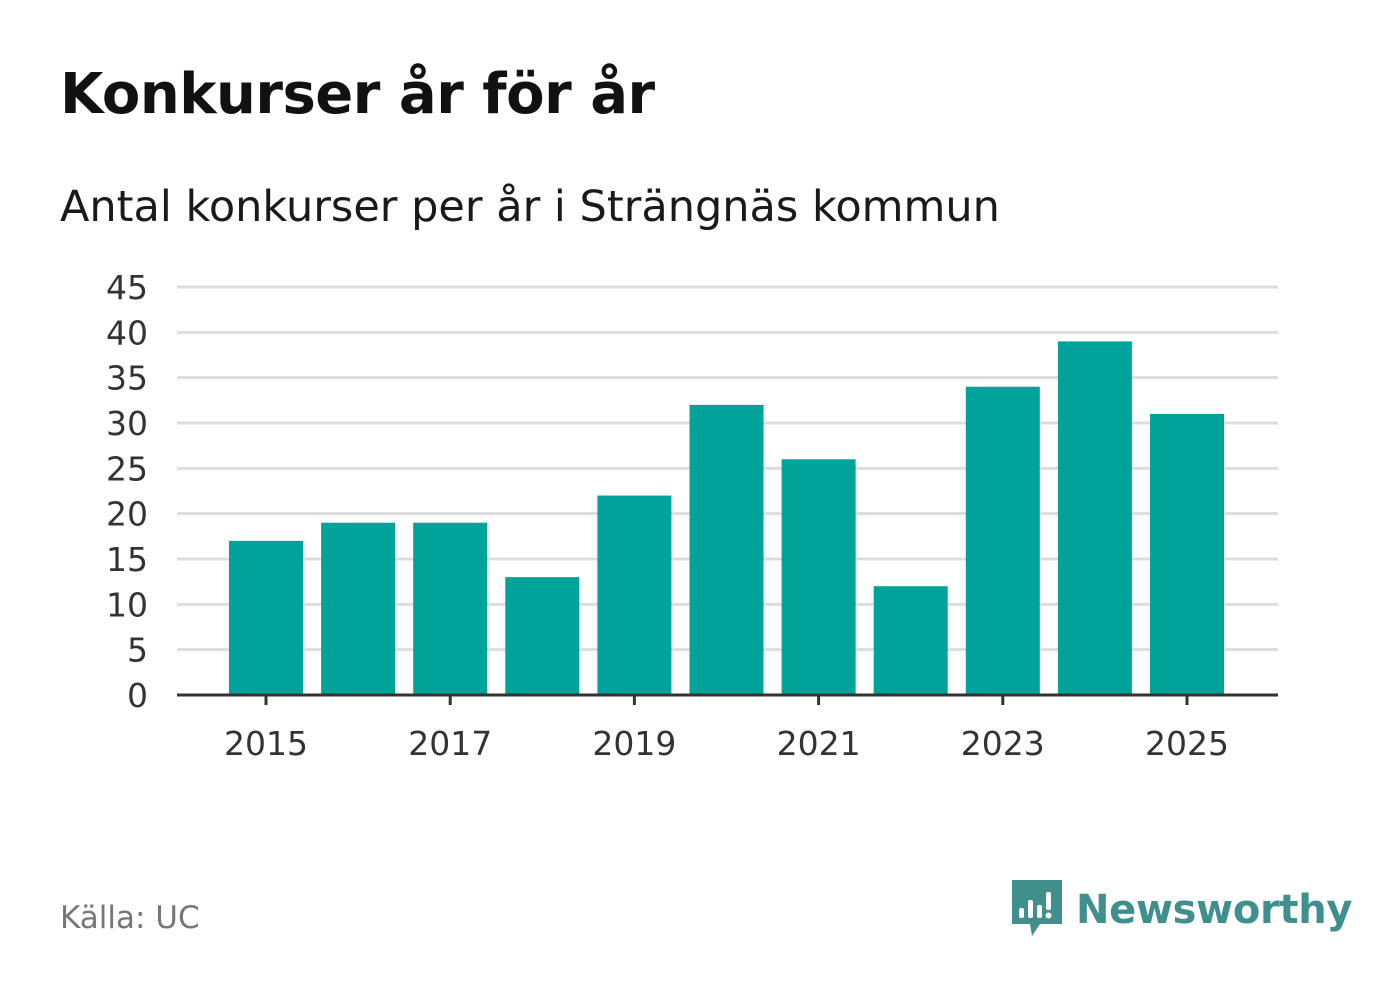 This screenshot has width=1382, height=999. Describe the element at coordinates (727, 699) in the screenshot. I see `x-axis` at that location.